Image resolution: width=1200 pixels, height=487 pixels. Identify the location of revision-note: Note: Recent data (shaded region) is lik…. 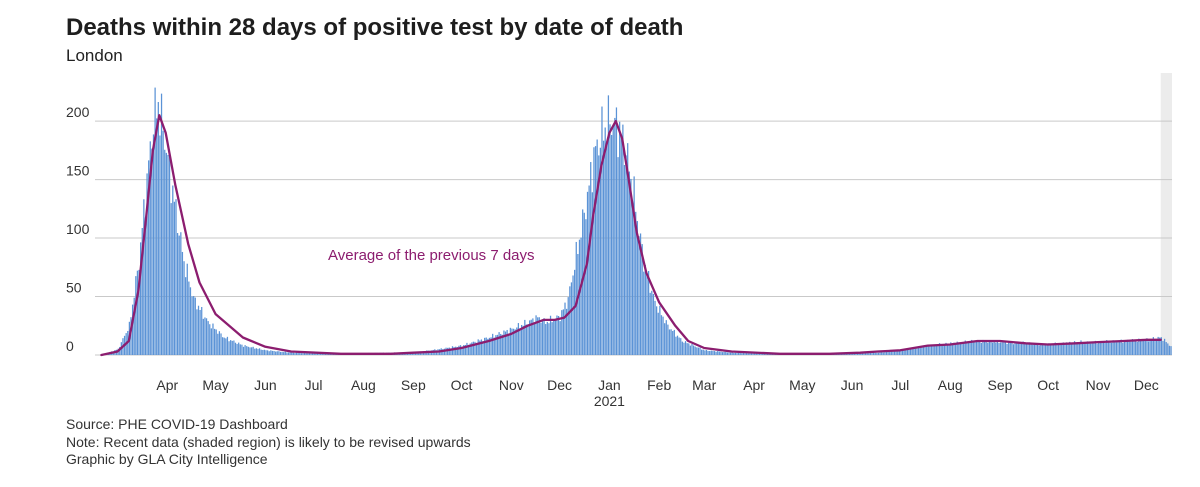
(268, 441).